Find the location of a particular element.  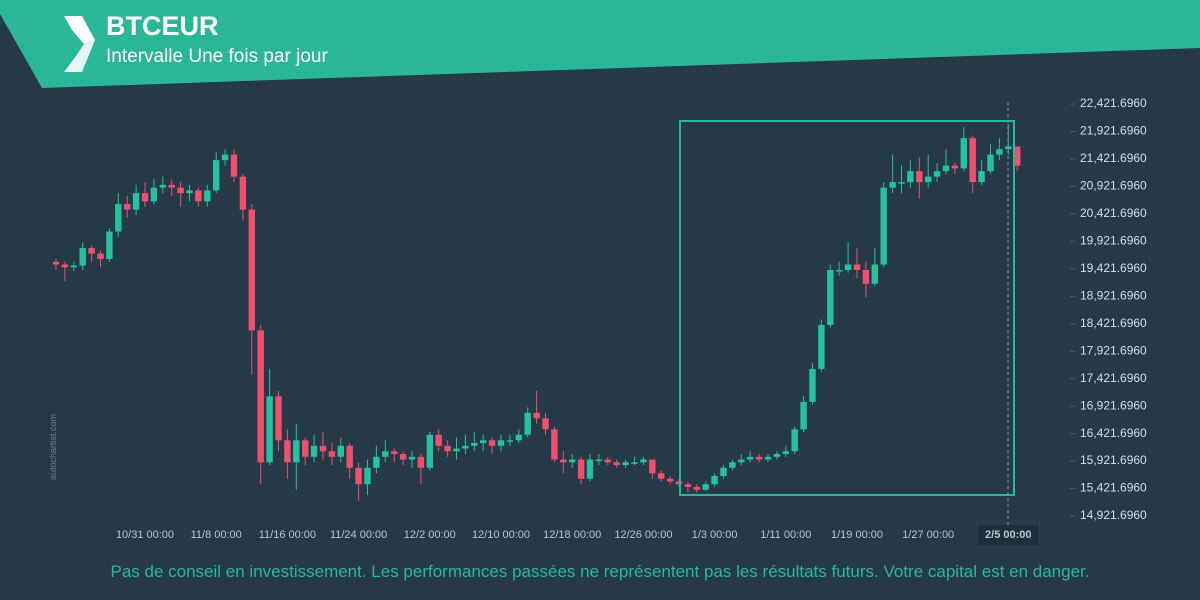

y-tick-label: 15,421.6960 is located at coordinates (1113, 488).